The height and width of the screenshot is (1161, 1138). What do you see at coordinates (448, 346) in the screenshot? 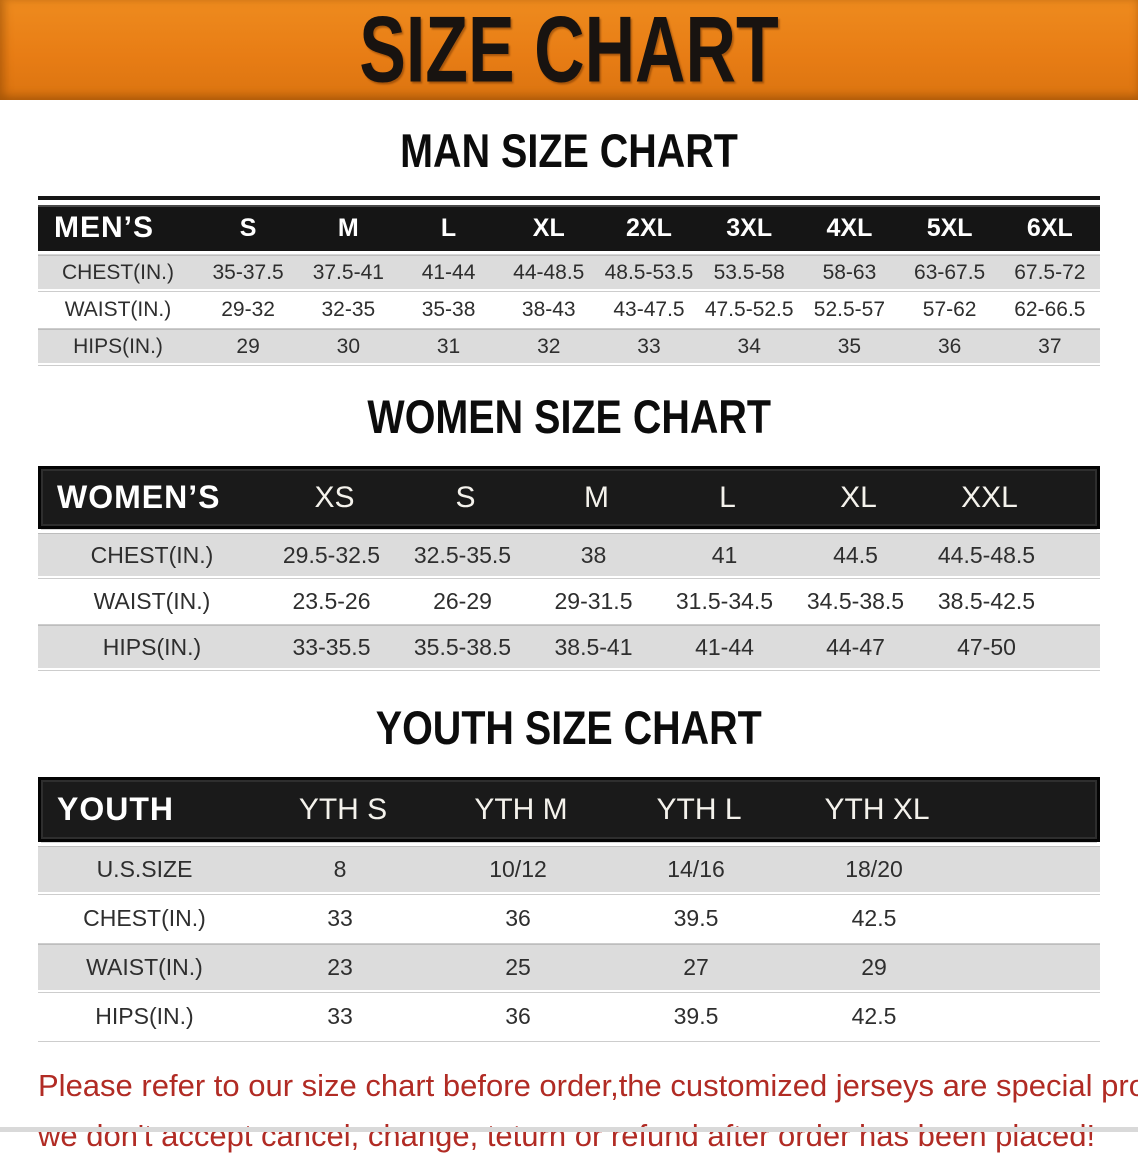
I see `cell-value: 31` at bounding box center [448, 346].